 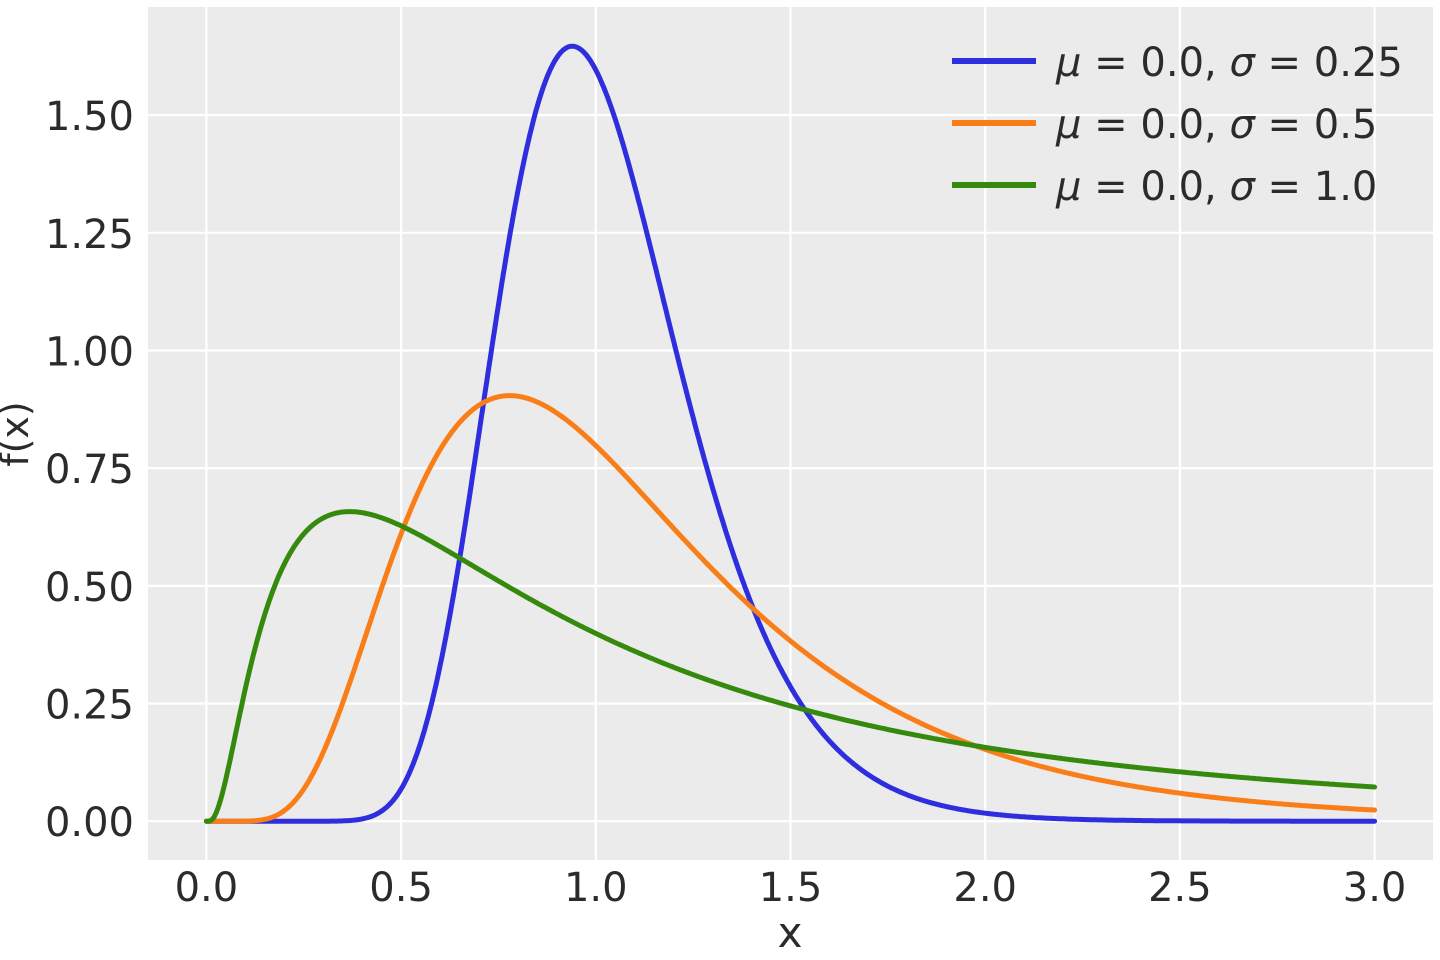 I want to click on y-tick-label: 1.25, so click(x=89, y=235).